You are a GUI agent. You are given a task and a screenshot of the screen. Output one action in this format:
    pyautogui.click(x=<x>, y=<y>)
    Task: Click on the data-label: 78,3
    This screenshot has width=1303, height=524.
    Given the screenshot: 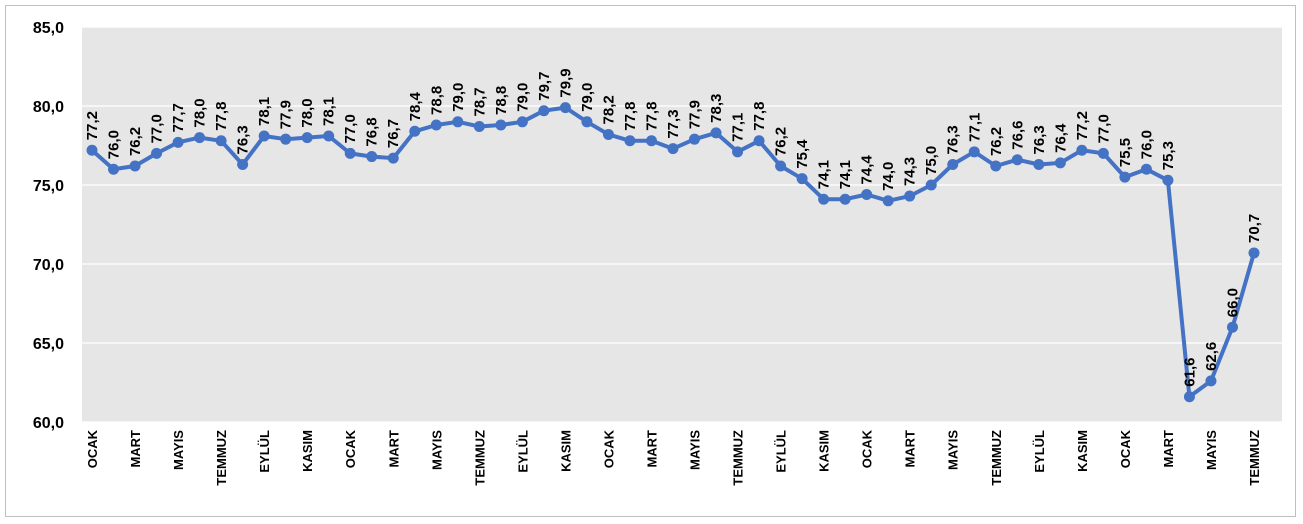 What is the action you would take?
    pyautogui.click(x=716, y=108)
    